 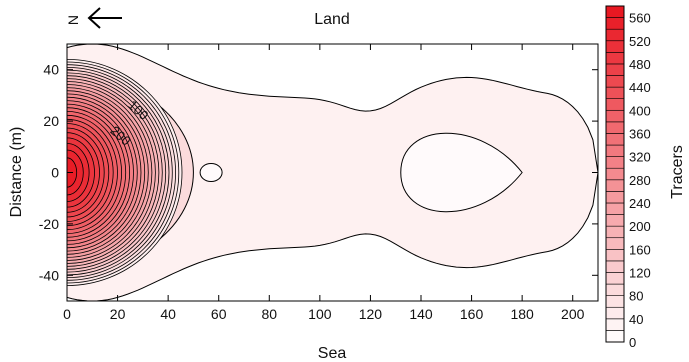 I want to click on y-tick-label: -40, so click(x=49, y=275).